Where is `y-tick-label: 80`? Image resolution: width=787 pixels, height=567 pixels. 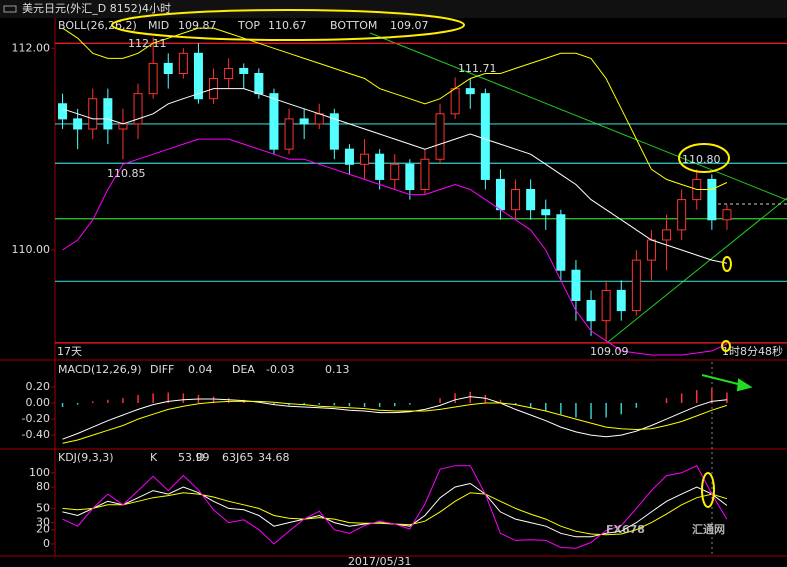 y-tick-label: 80 is located at coordinates (43, 486).